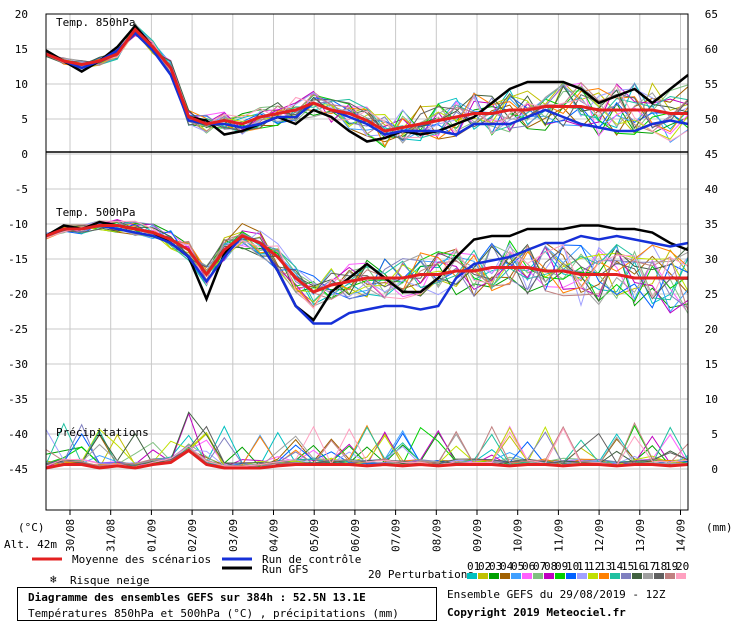  I want to click on left-tick-label: -15, so click(18, 259).